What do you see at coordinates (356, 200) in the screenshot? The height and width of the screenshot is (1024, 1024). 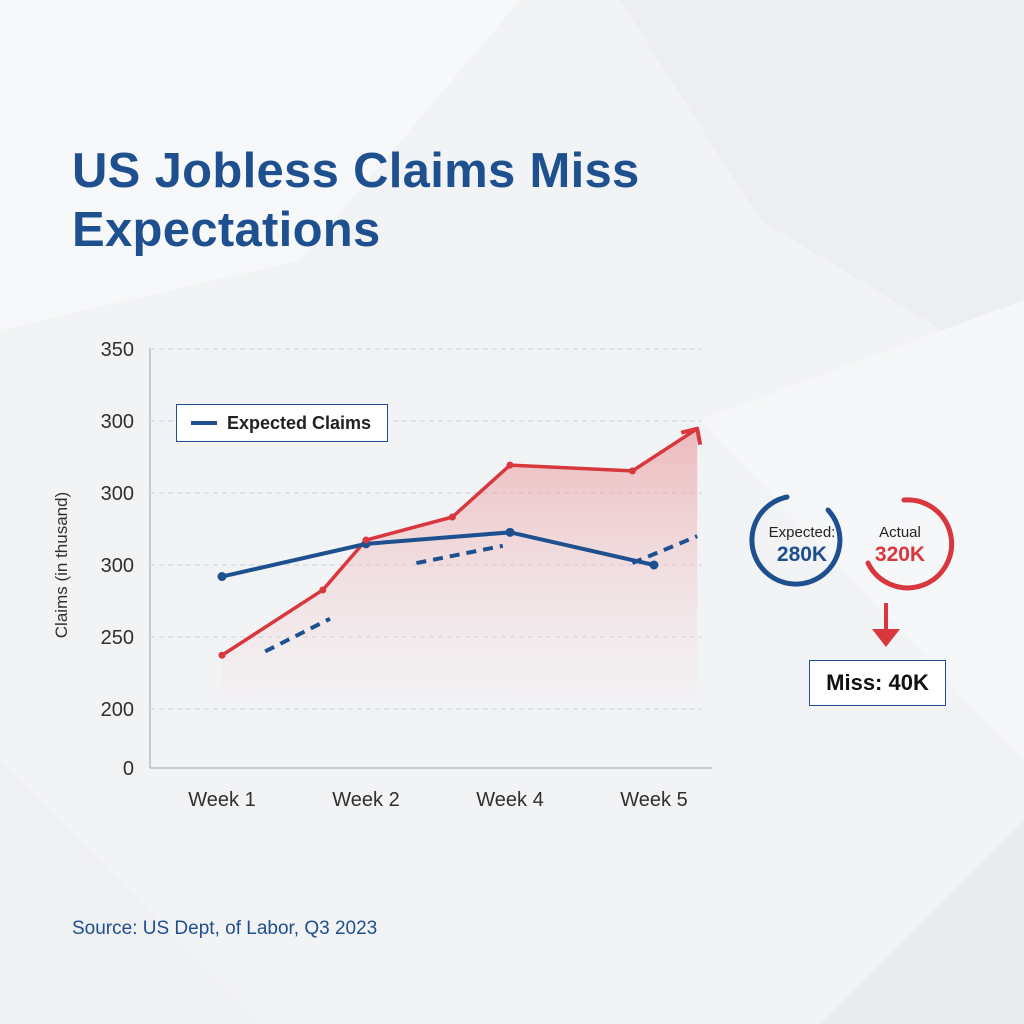 I see `page-title: US Jobless Claims Miss Expectations` at bounding box center [356, 200].